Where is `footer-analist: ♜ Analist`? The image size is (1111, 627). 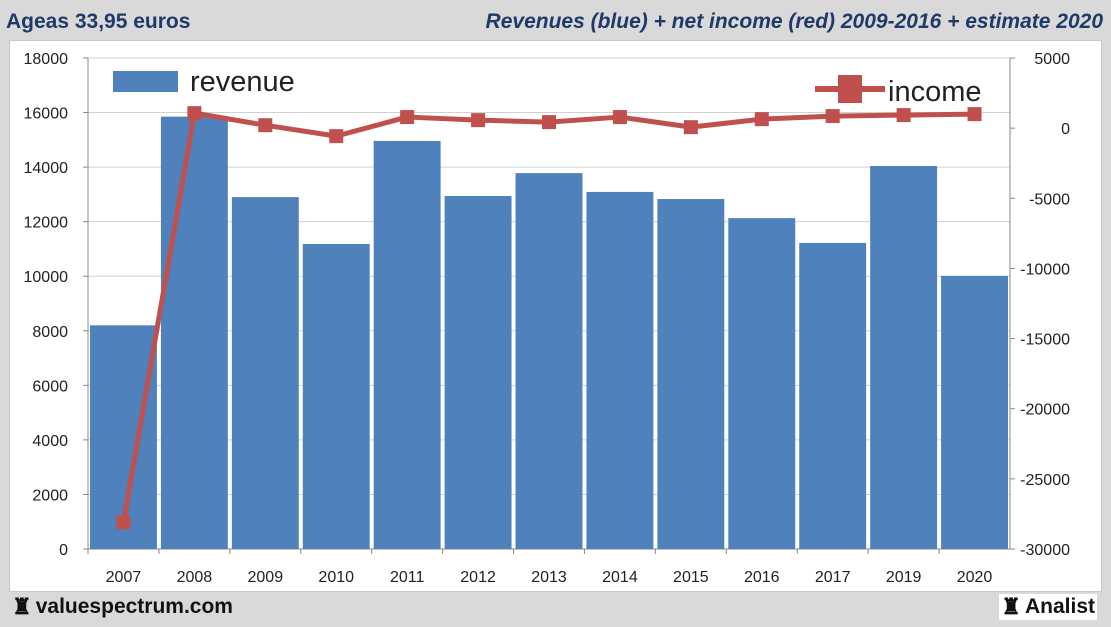 footer-analist: ♜ Analist is located at coordinates (1048, 607).